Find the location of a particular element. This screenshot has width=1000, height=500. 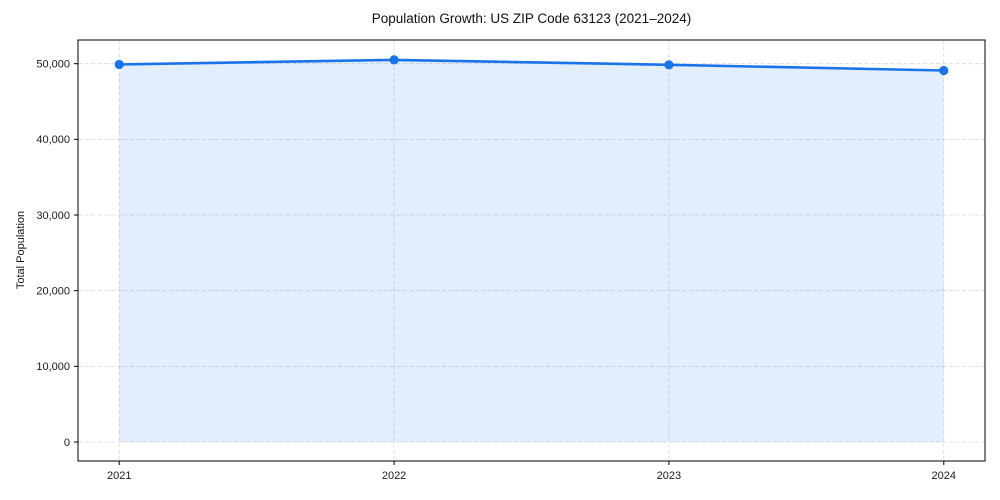

y-axis-label: Total Population is located at coordinates (21, 250).